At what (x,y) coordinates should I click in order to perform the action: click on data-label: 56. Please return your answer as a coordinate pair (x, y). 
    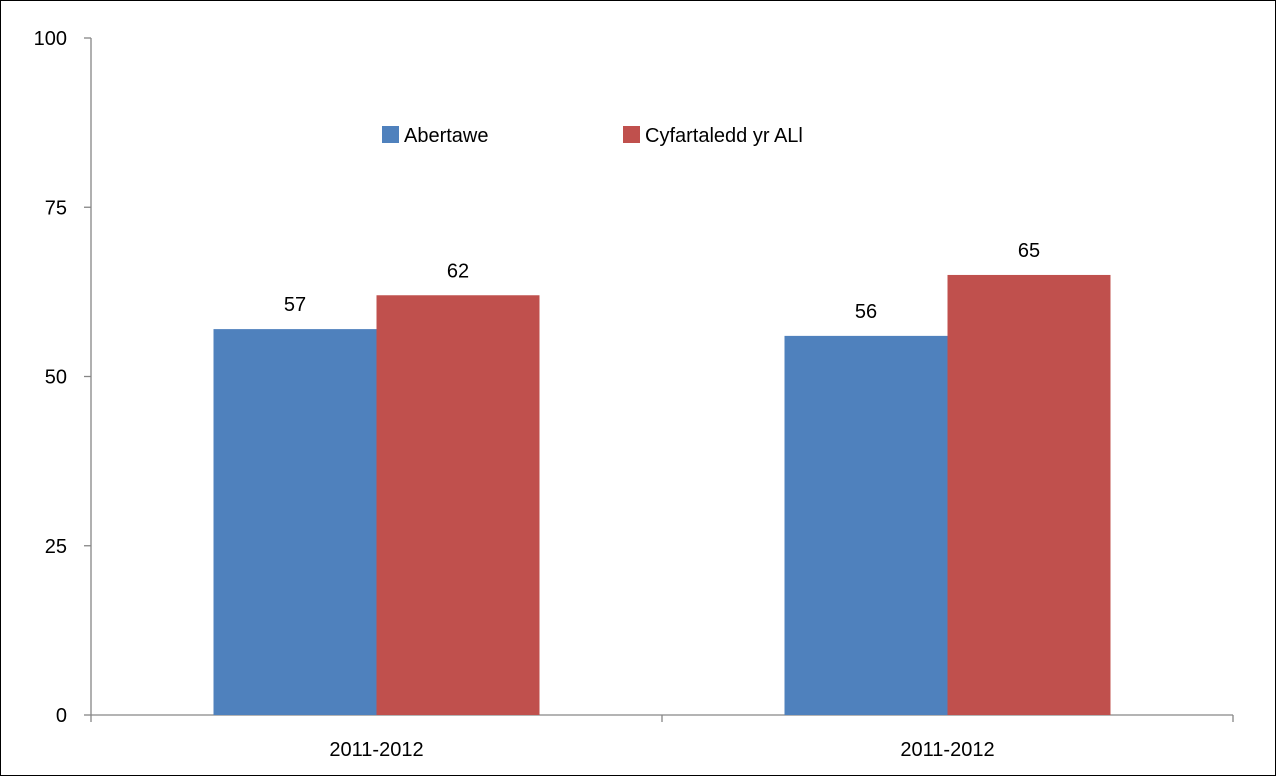
    Looking at the image, I should click on (866, 312).